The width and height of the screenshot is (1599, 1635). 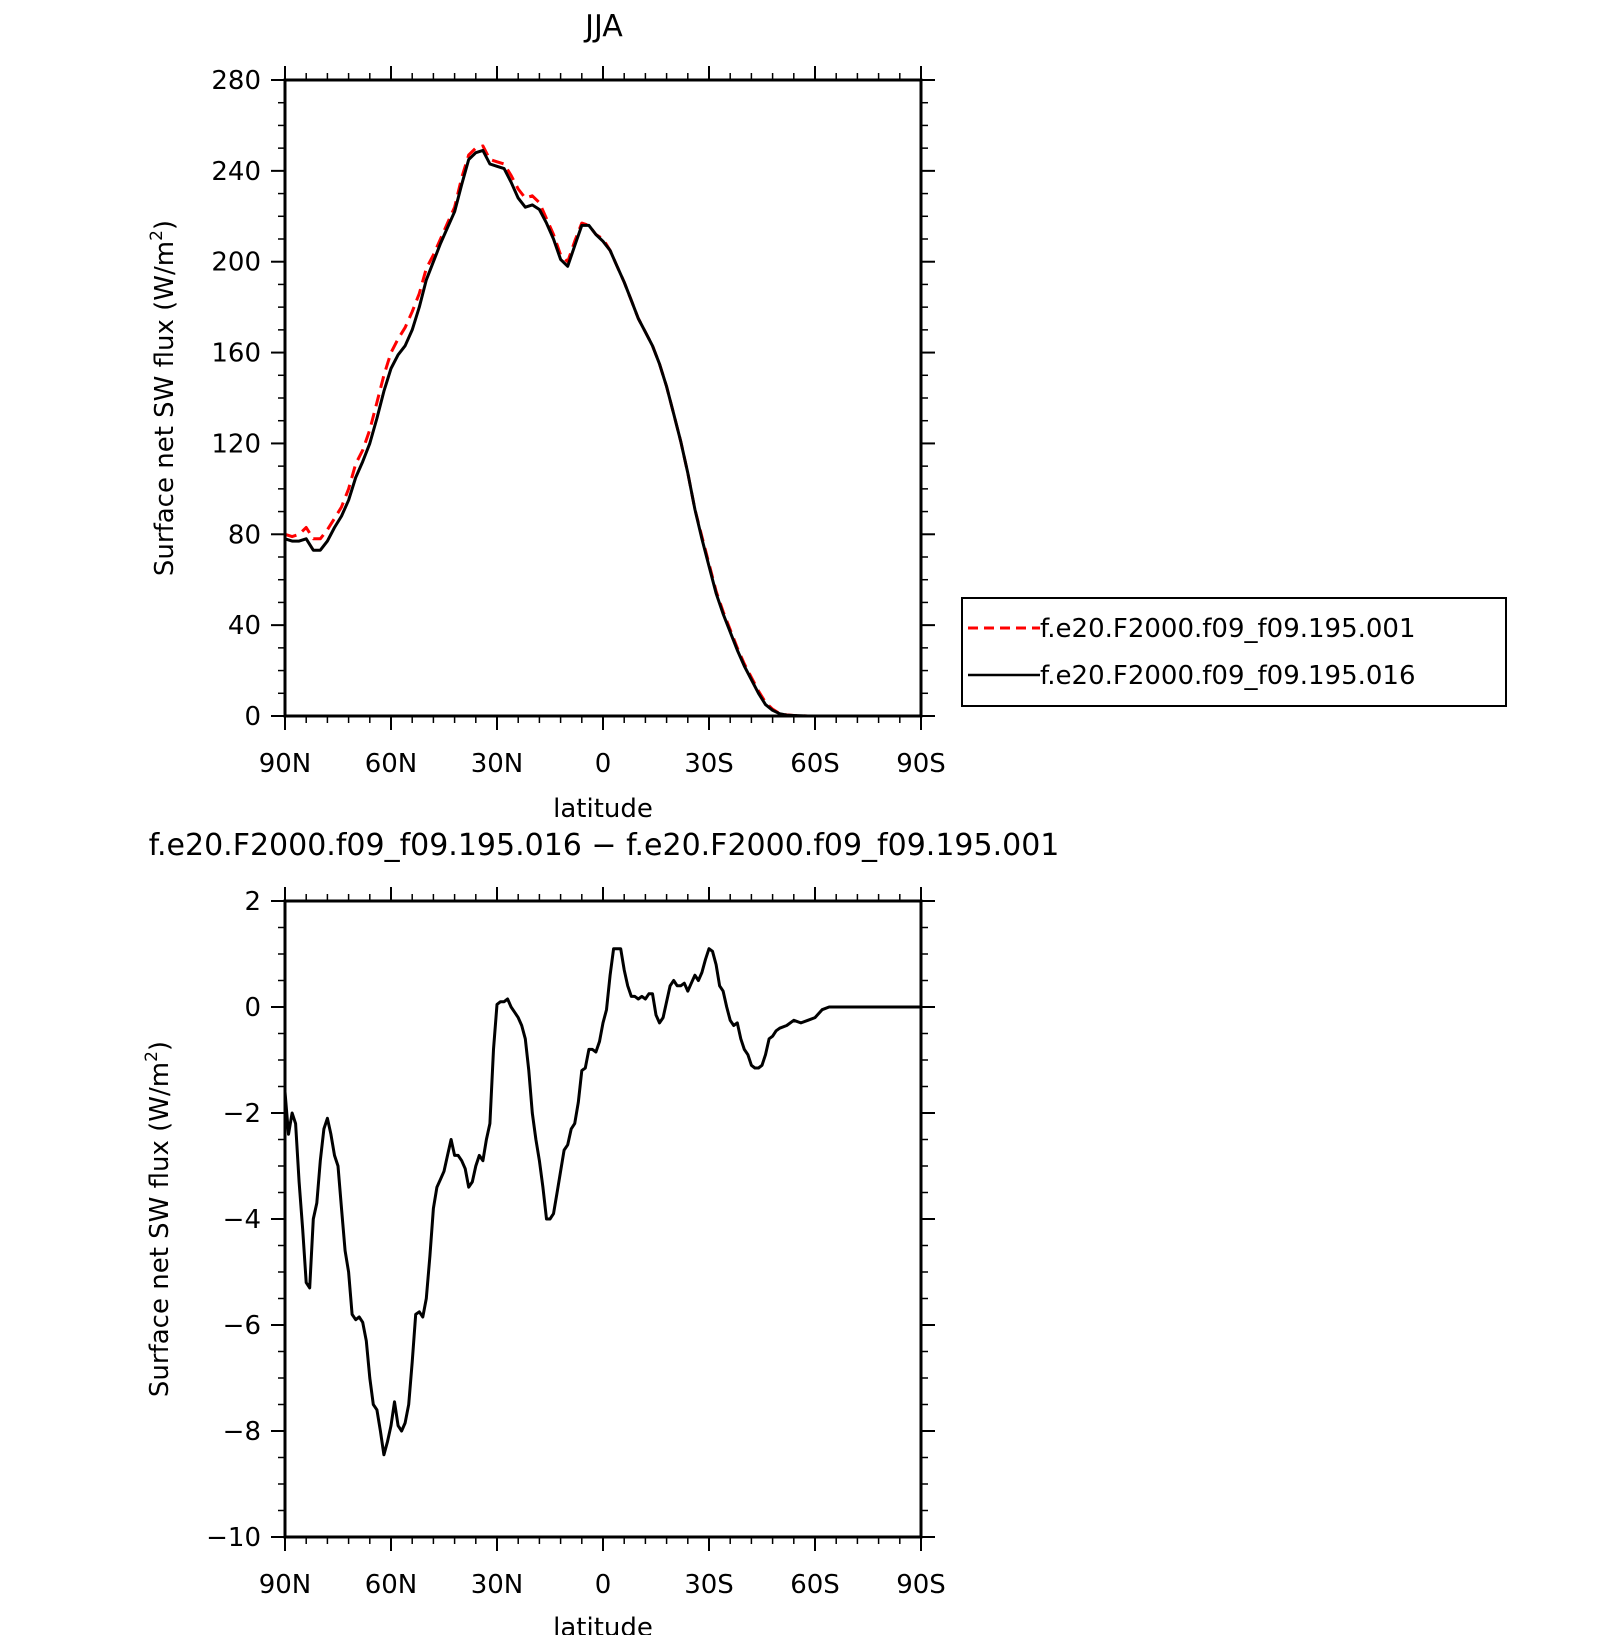 I want to click on y-axis-label-bottom: Surface net SW flux (W/m2), so click(x=158, y=1219).